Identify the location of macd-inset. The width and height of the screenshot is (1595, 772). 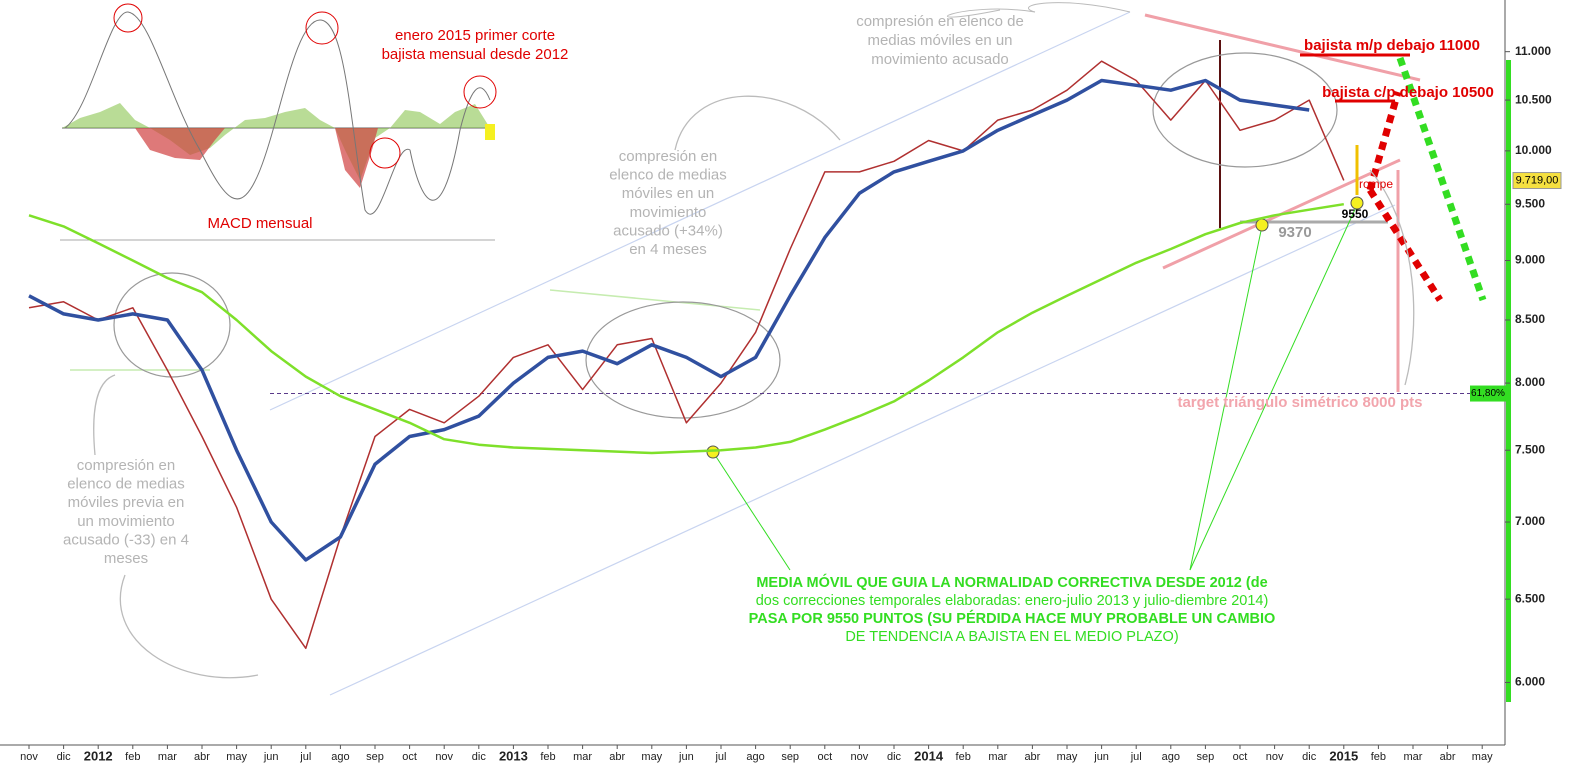
(278, 122).